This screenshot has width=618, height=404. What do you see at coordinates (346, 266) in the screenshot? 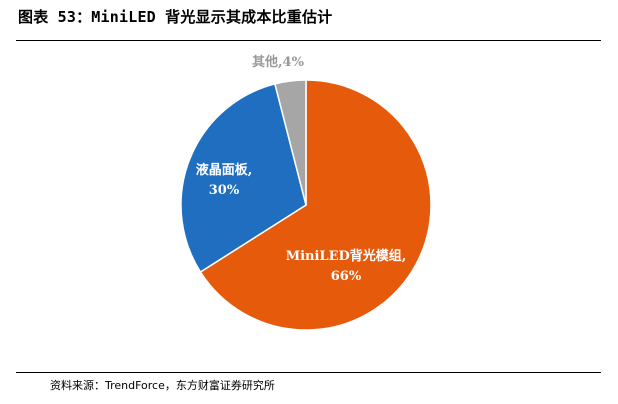
I see `label-miniled-backlight: MiniLED背光模组, 66%` at bounding box center [346, 266].